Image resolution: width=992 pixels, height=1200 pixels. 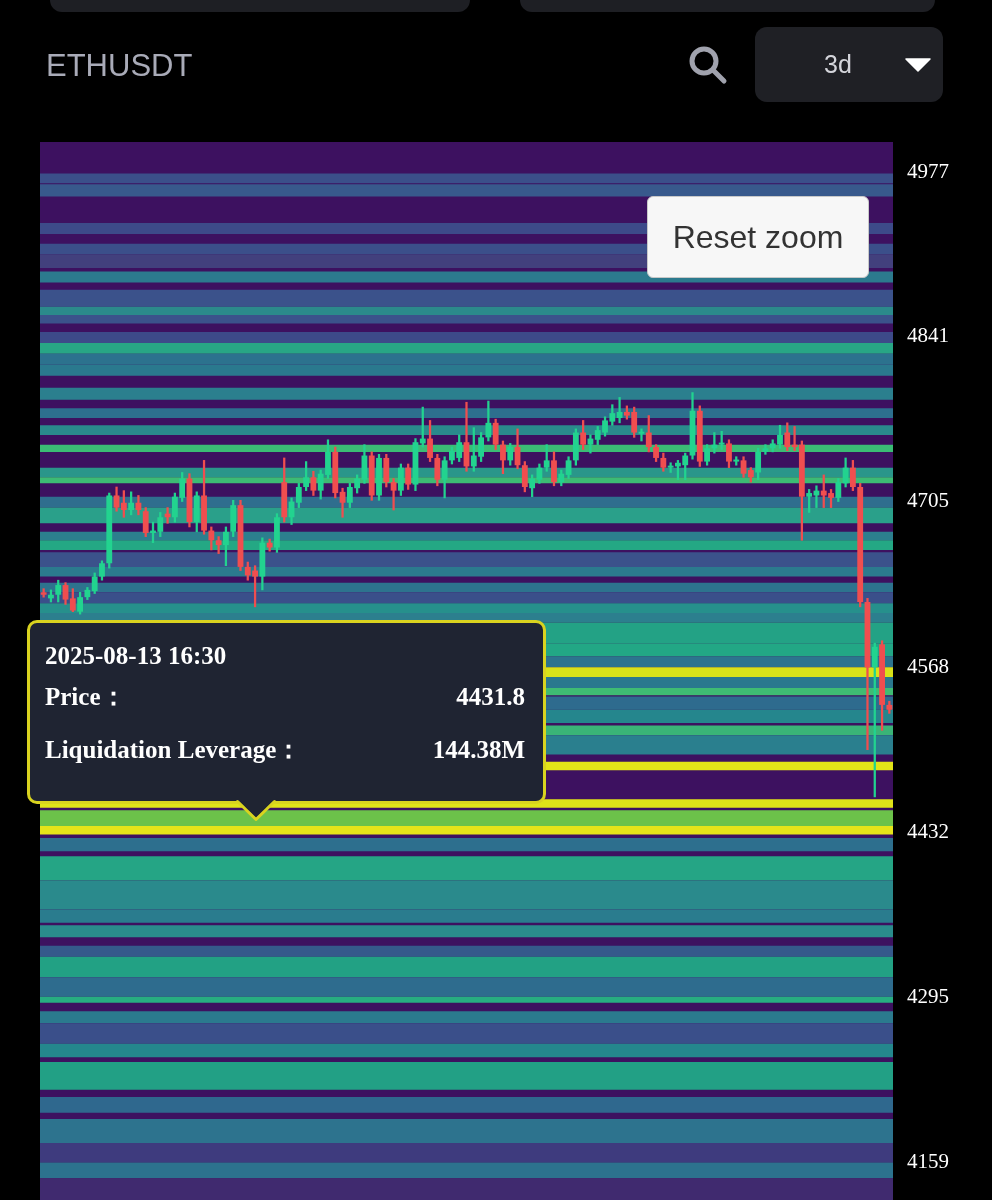 I want to click on annotation: 144.38M, so click(x=478, y=749).